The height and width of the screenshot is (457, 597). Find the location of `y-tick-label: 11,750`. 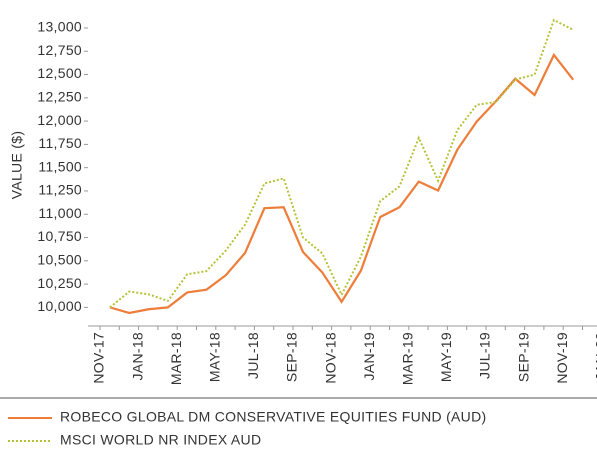

y-tick-label: 11,750 is located at coordinates (60, 143).